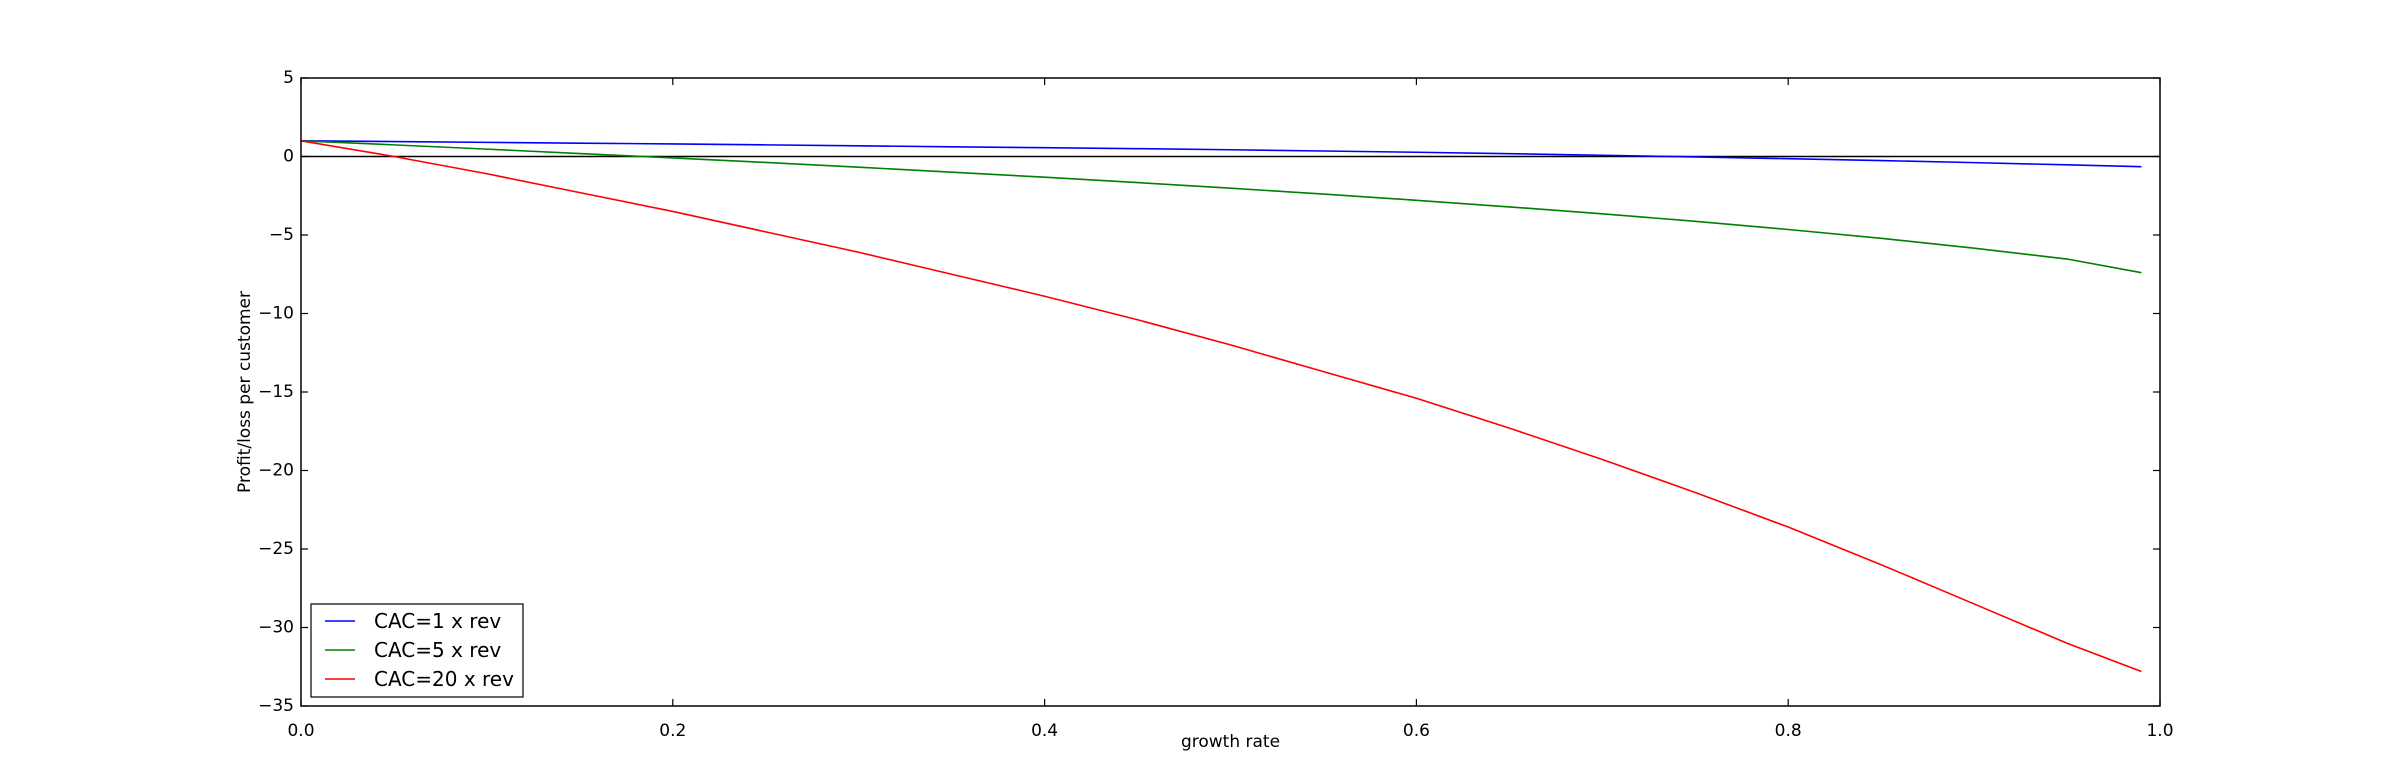 The width and height of the screenshot is (2400, 783). I want to click on legend: CAC=1 x rev CAC=5 x rev CAC=20 x rev, so click(417, 650).